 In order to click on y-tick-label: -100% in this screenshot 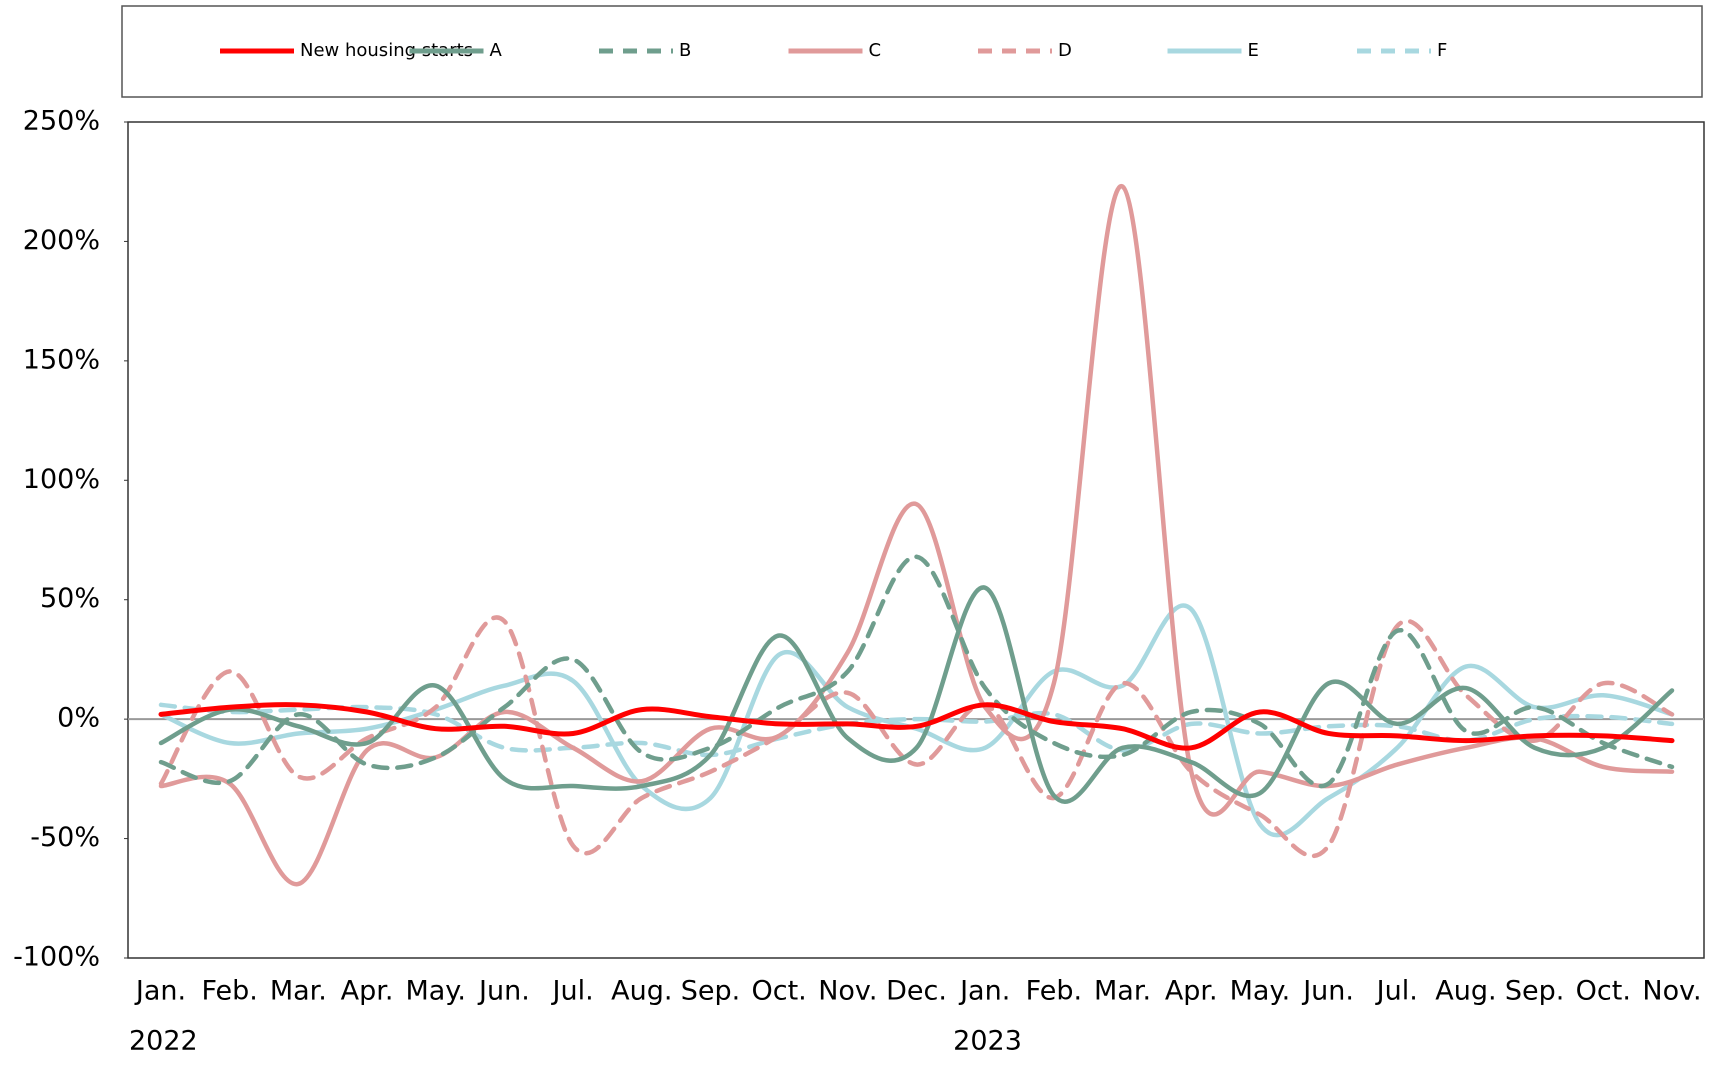, I will do `click(56, 957)`.